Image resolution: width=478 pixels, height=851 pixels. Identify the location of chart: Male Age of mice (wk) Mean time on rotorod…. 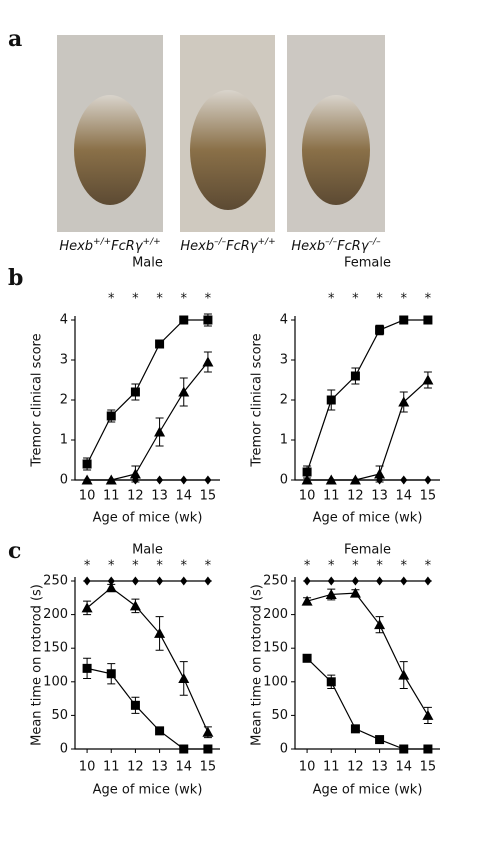
(125, 670).